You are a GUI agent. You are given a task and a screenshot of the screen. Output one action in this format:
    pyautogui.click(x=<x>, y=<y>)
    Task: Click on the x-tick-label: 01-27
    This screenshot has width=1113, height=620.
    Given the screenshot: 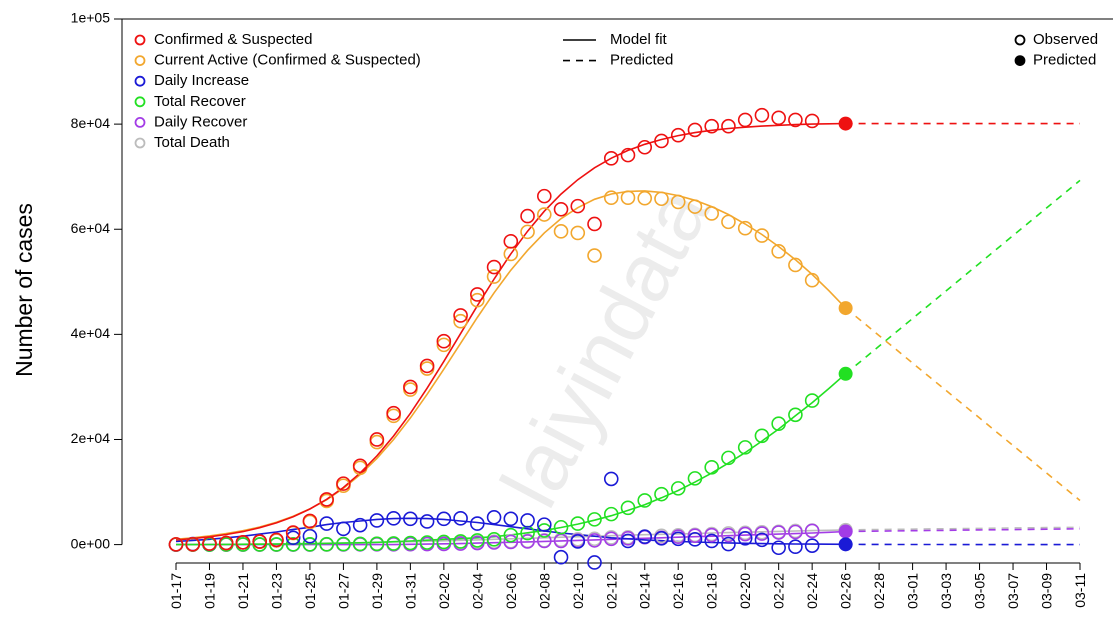 What is the action you would take?
    pyautogui.click(x=343, y=591)
    